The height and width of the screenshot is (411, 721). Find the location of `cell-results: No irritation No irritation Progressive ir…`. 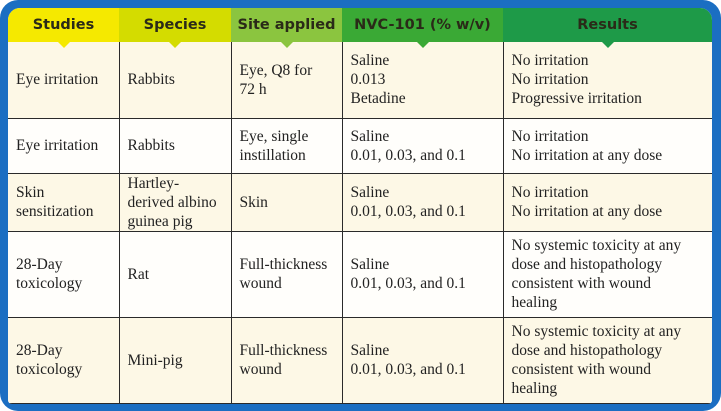

cell-results: No irritation No irritation Progressive ir… is located at coordinates (607, 80).